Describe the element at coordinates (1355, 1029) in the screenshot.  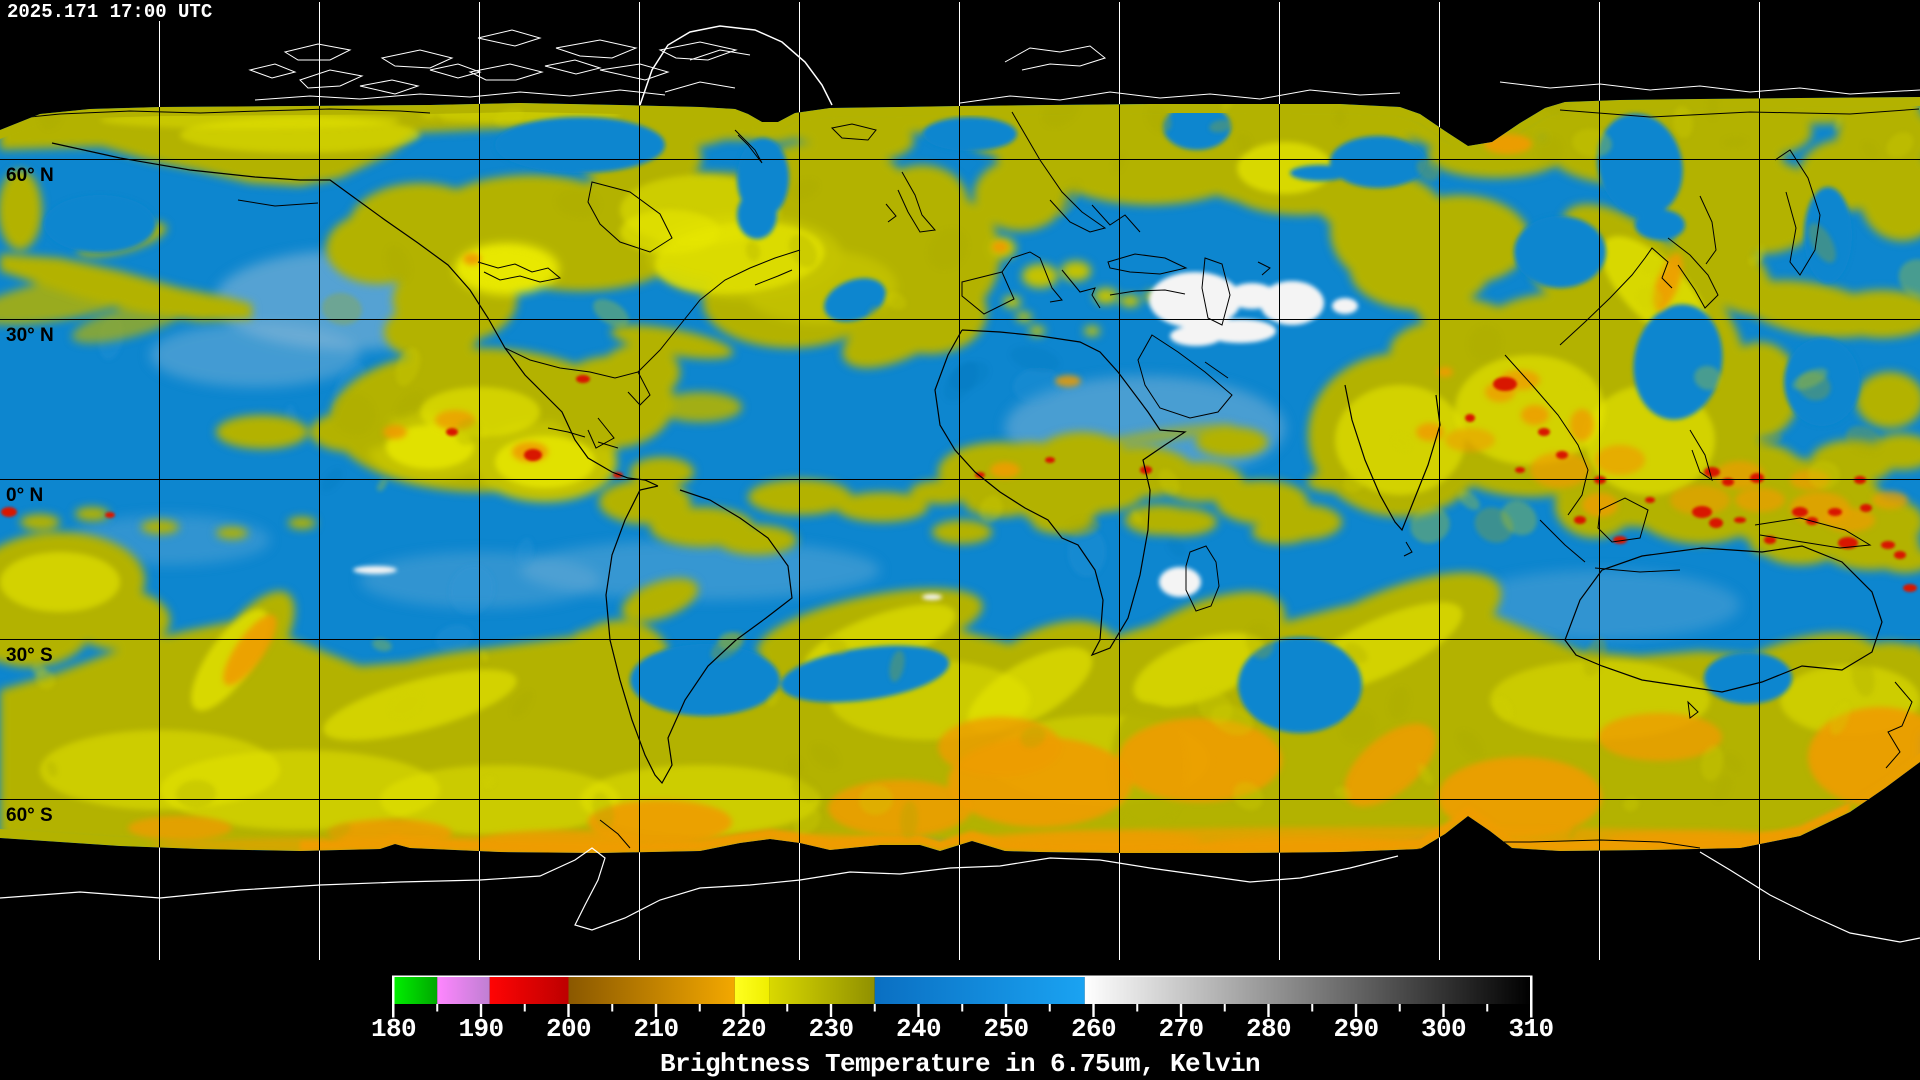
I see `svg-text: 290` at that location.